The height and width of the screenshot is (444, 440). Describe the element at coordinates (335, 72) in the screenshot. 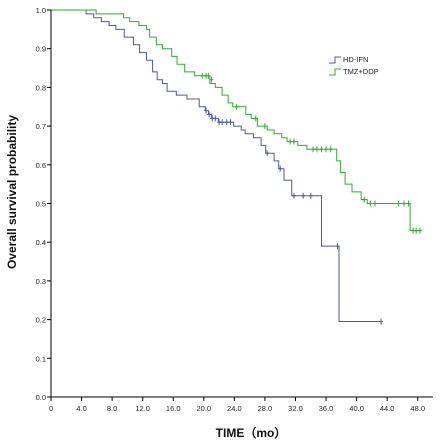

I see `legend-swatch-tmz-ddp` at that location.